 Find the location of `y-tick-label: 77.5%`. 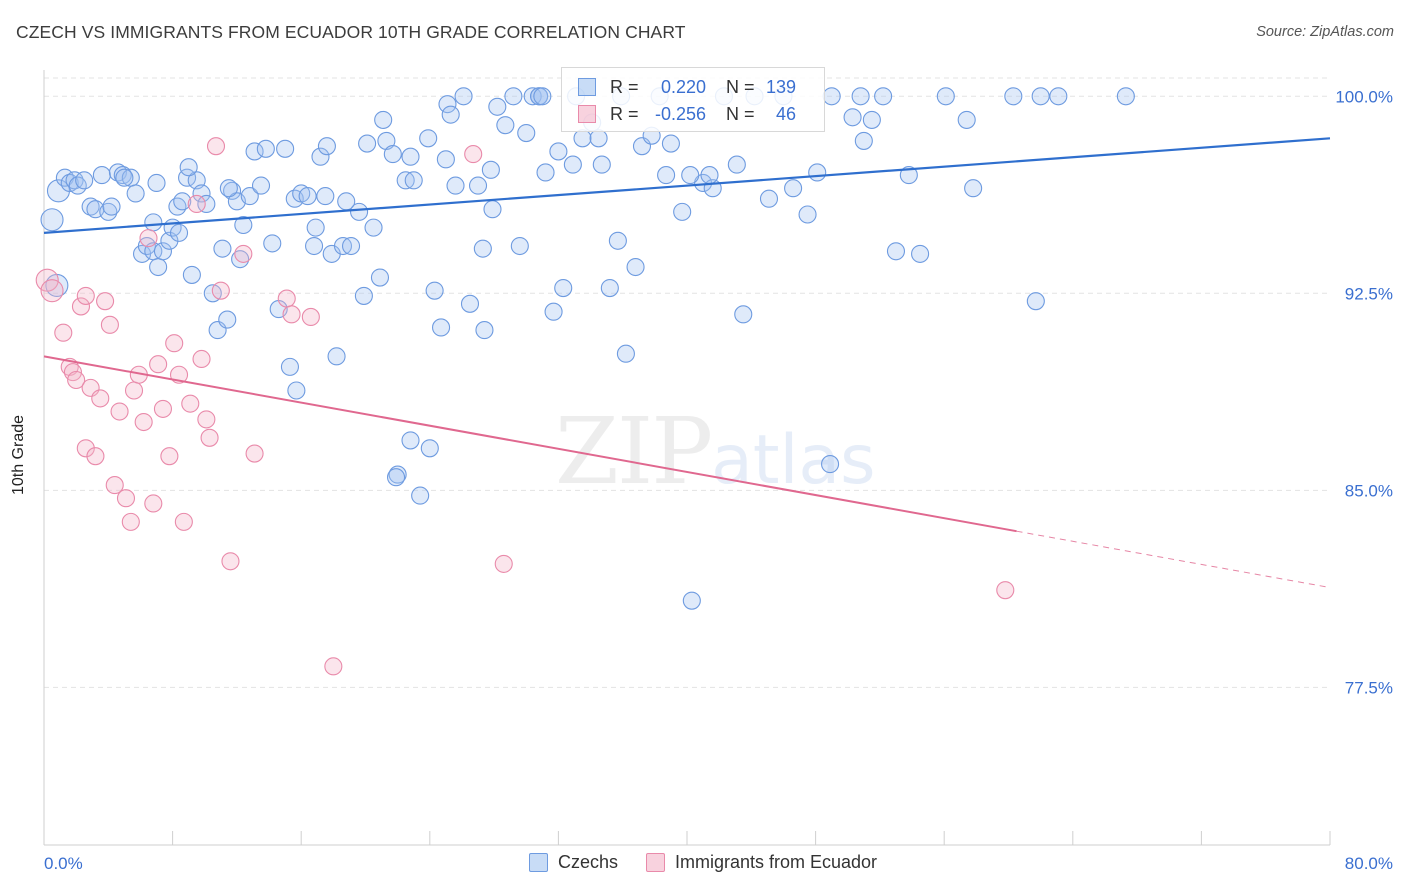

y-tick-label: 77.5% is located at coordinates (1369, 687).